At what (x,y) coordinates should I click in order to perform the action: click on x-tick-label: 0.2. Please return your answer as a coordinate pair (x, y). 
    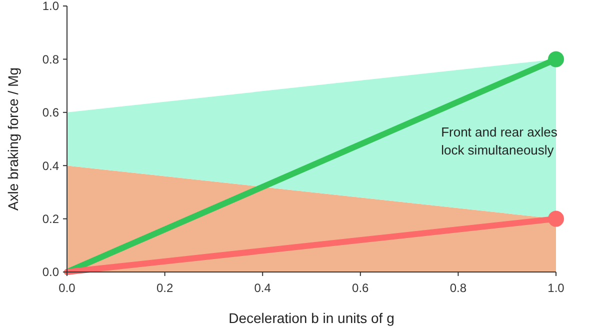
    Looking at the image, I should click on (165, 288).